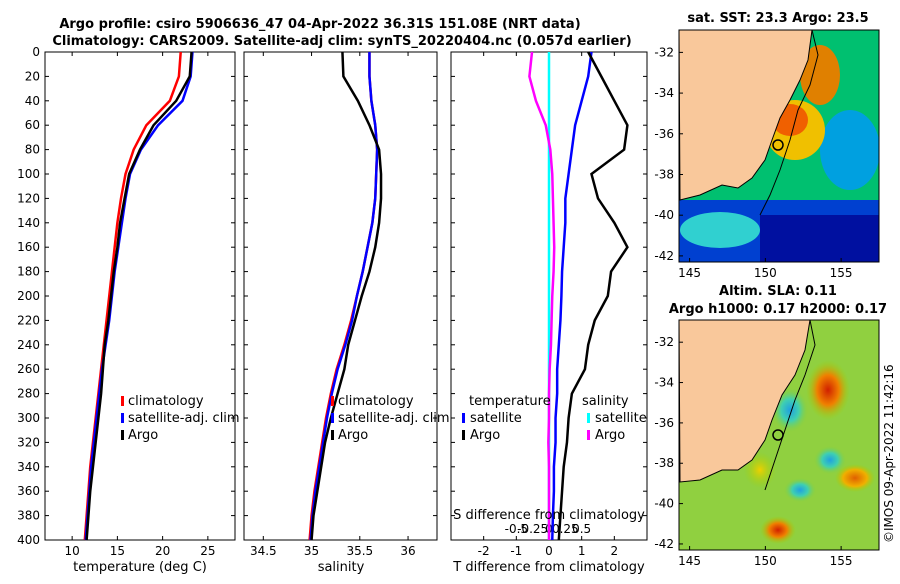 Image resolution: width=900 pixels, height=584 pixels. What do you see at coordinates (353, 435) in the screenshot?
I see `legend-s-argo: Argo` at bounding box center [353, 435].